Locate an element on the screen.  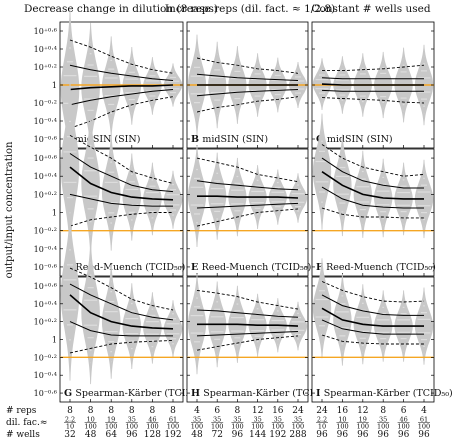
y-tick-label: 10⁻⁰·⁴ is located at coordinates (45, 375).